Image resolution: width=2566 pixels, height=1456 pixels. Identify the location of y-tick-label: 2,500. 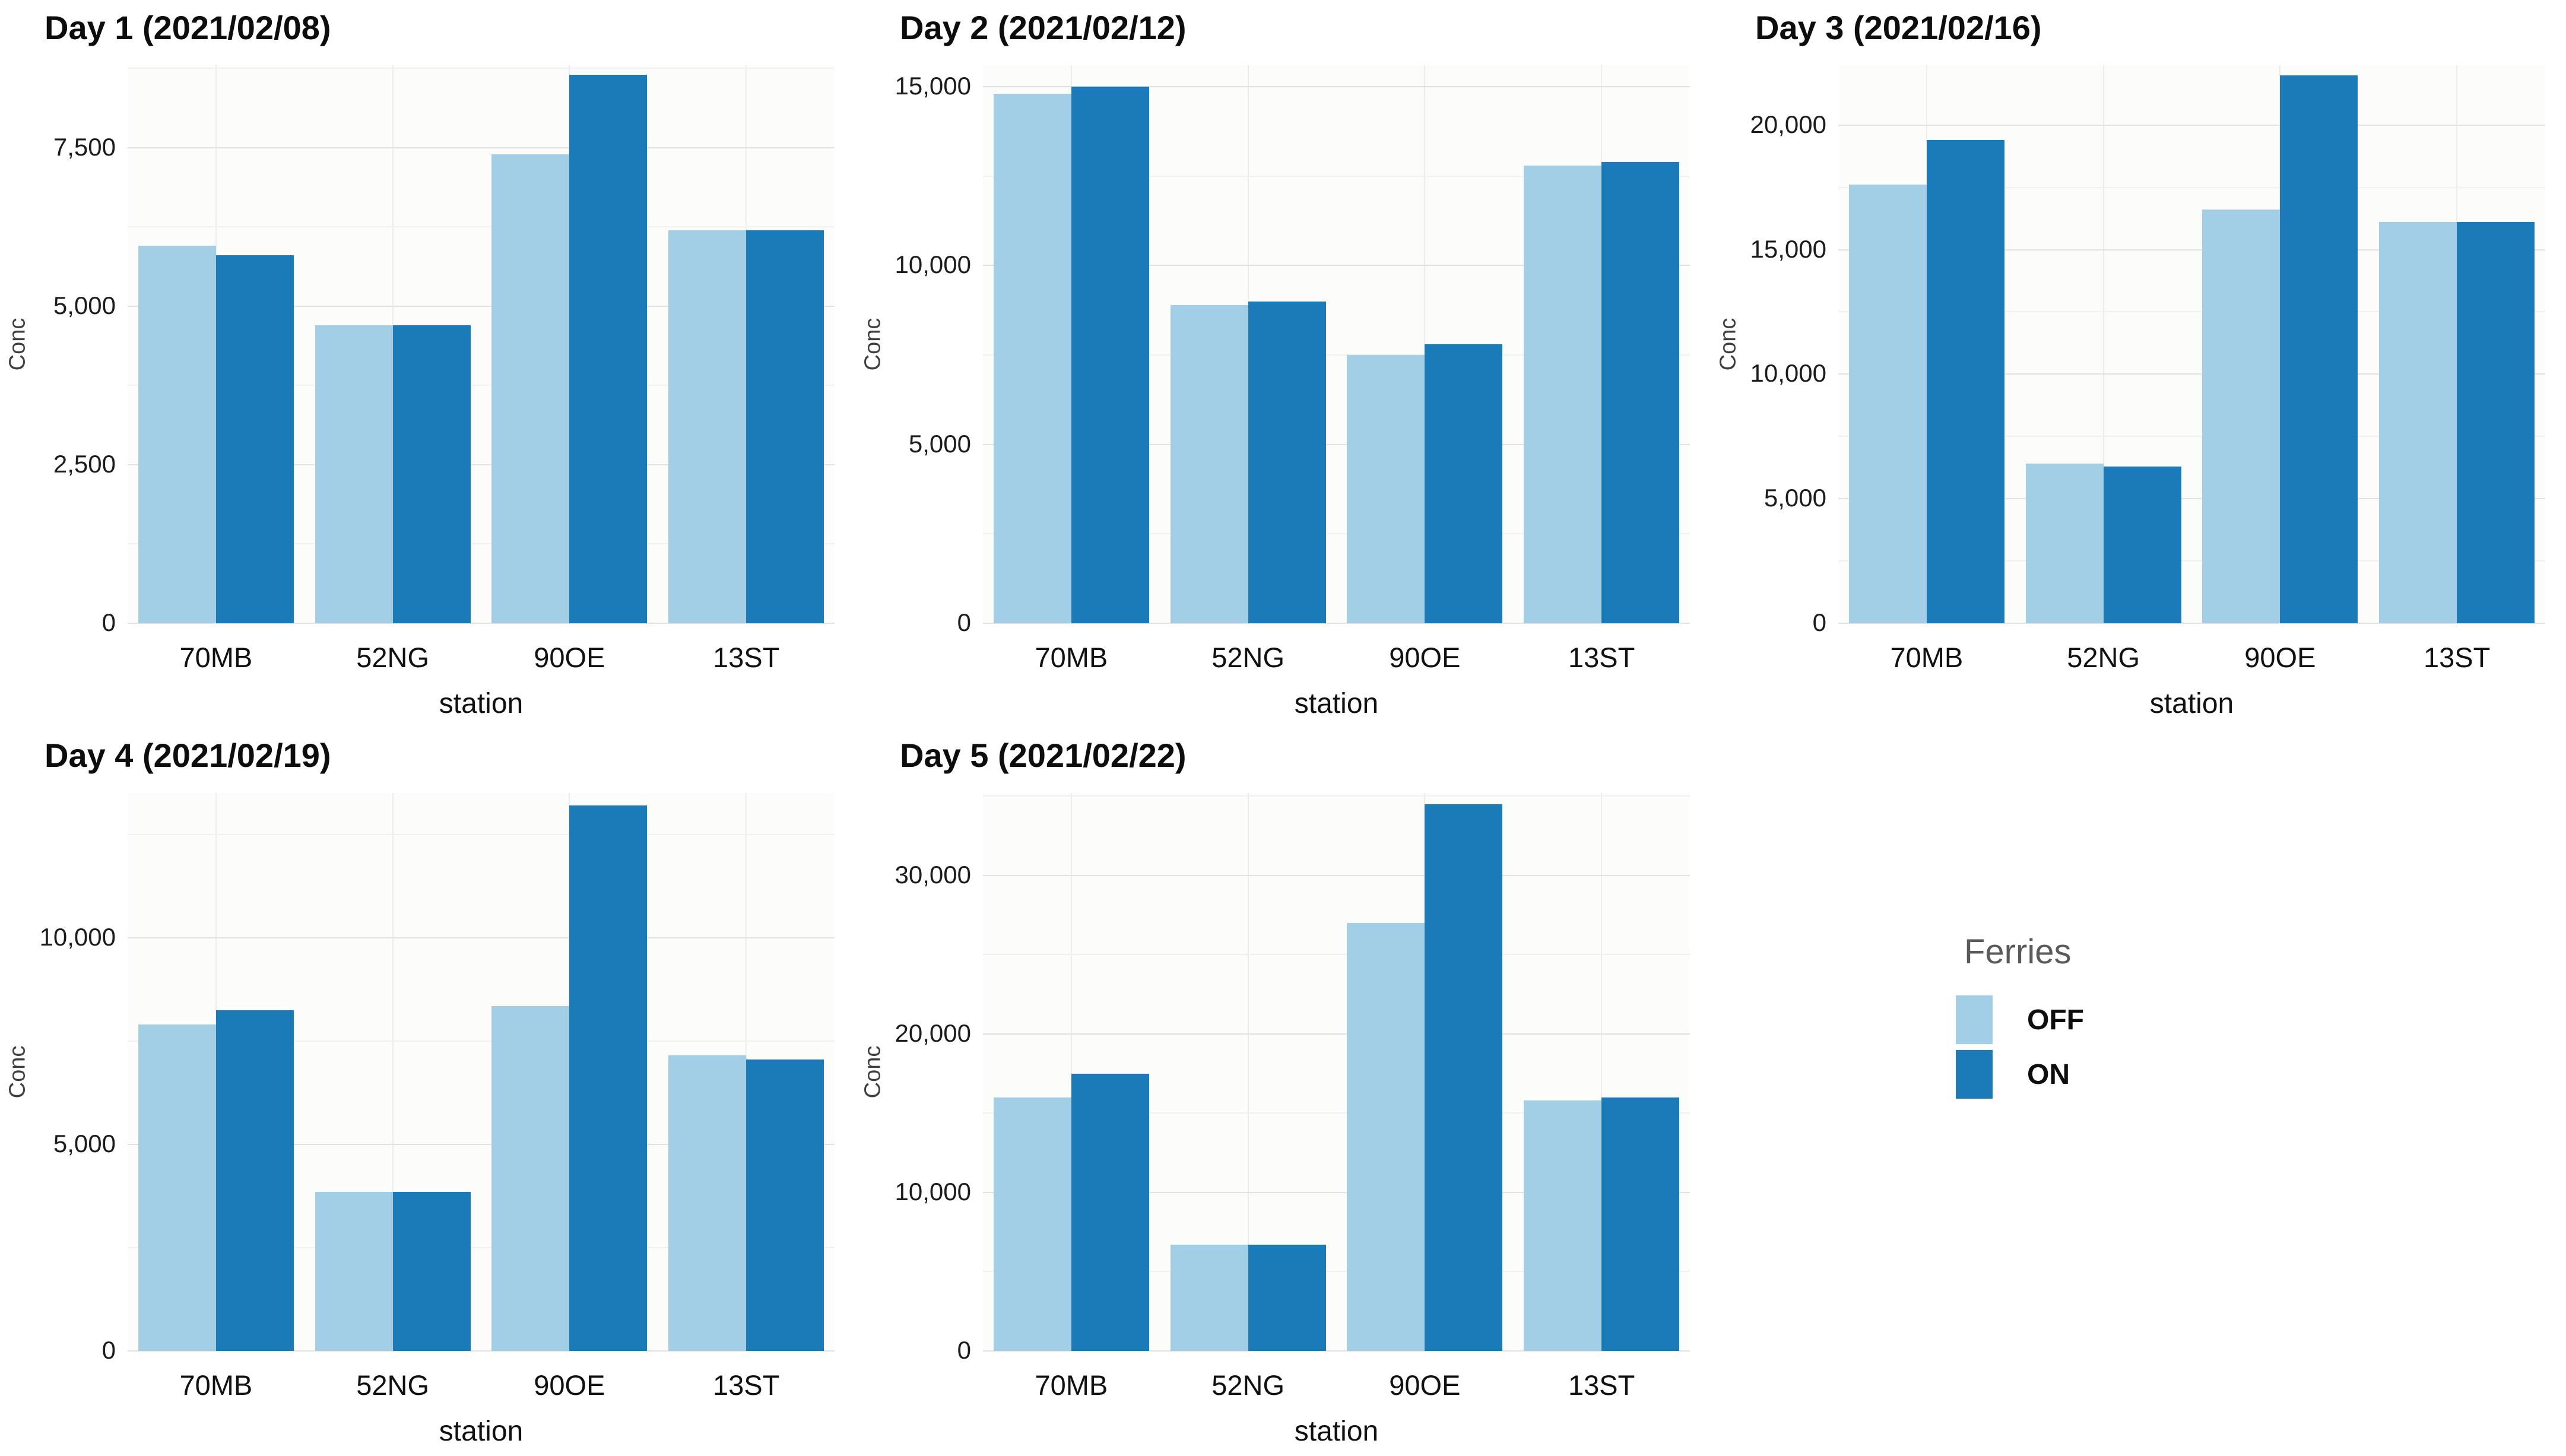
(84, 463).